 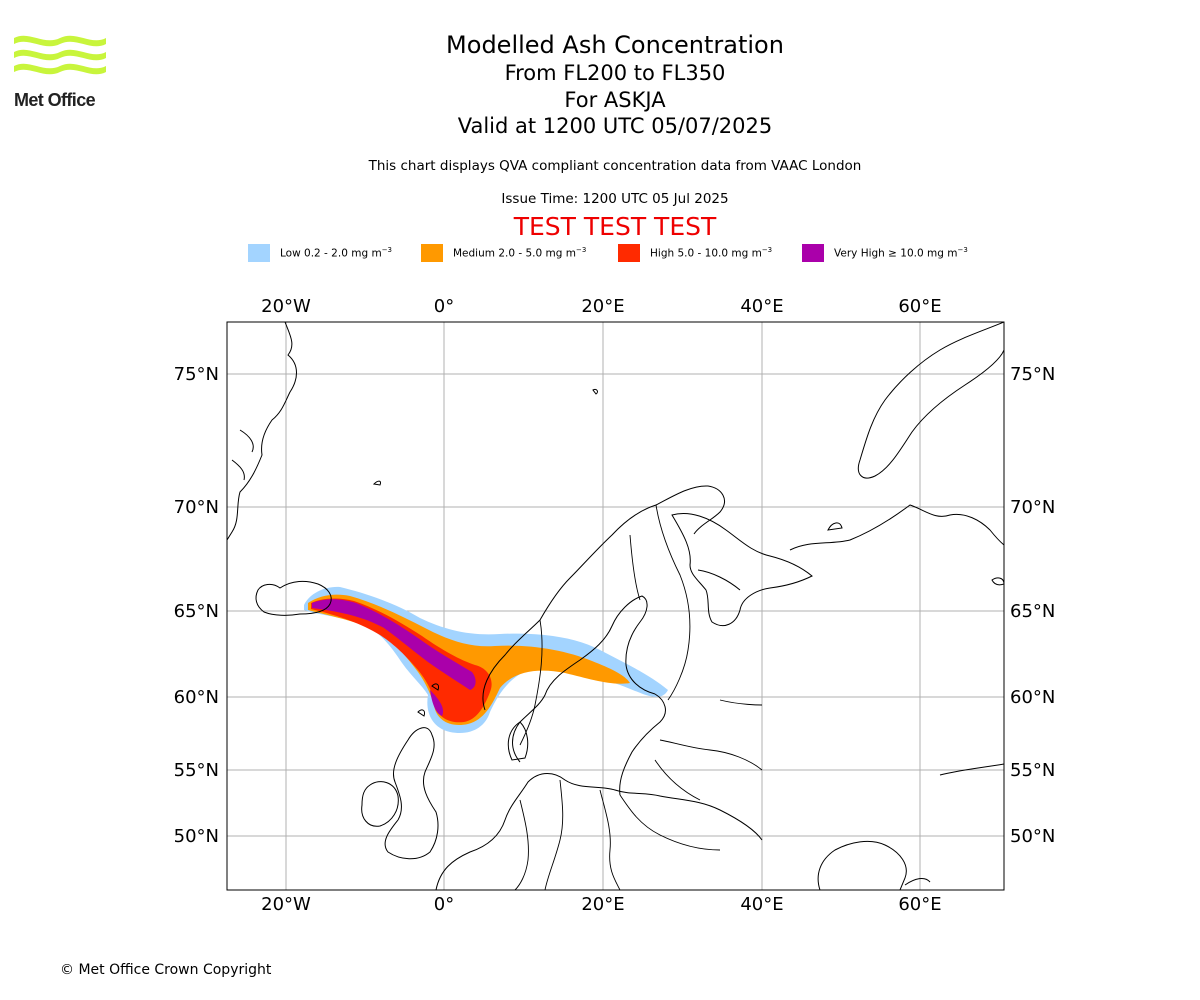 What do you see at coordinates (761, 306) in the screenshot?
I see `lon-tick-top: 40°E` at bounding box center [761, 306].